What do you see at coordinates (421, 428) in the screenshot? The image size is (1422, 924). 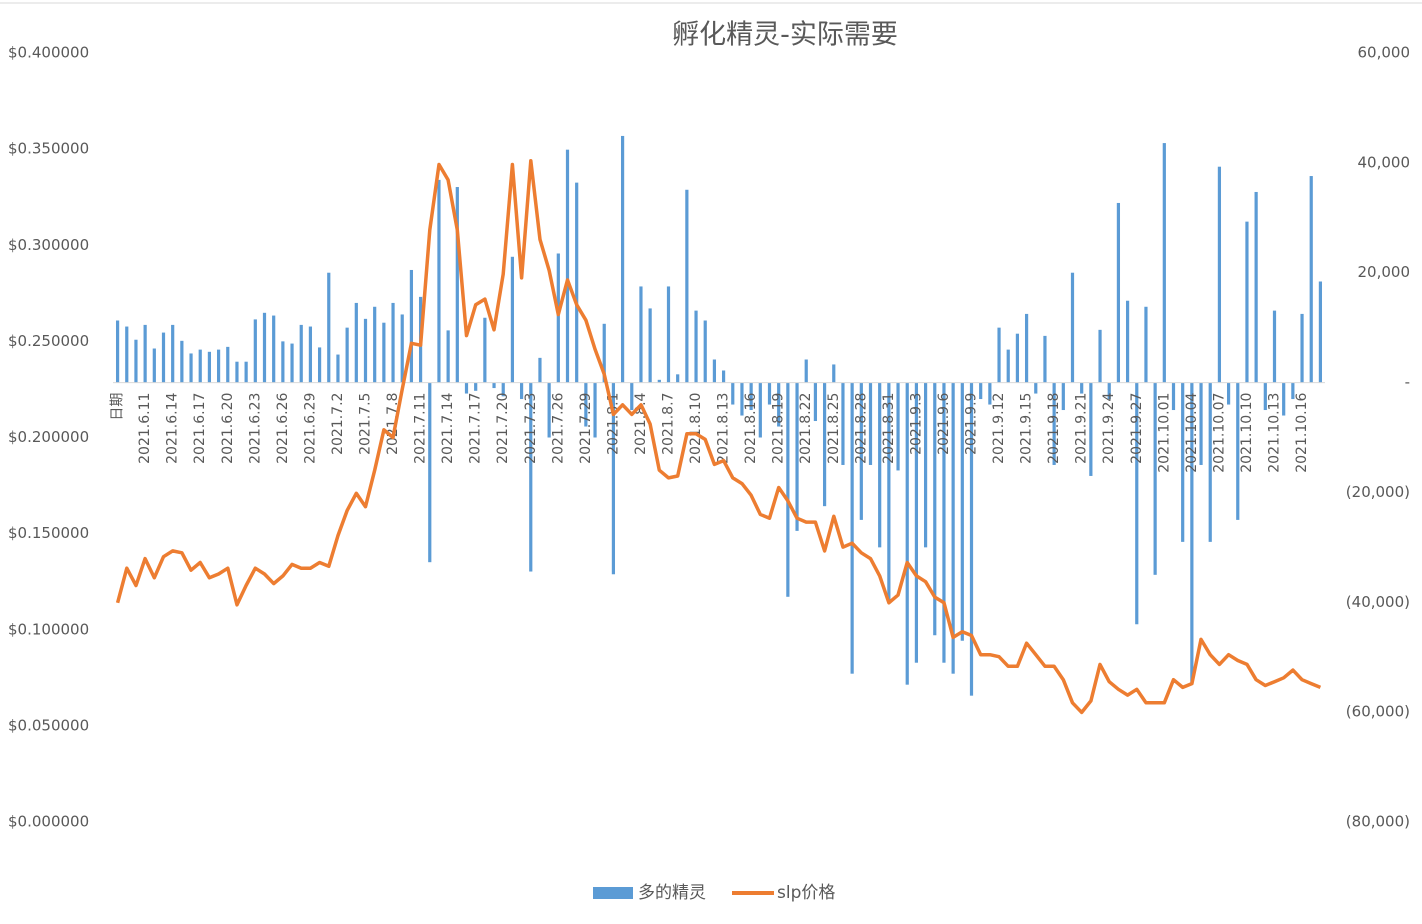 I see `x-tick-label: 2021.7.11` at bounding box center [421, 428].